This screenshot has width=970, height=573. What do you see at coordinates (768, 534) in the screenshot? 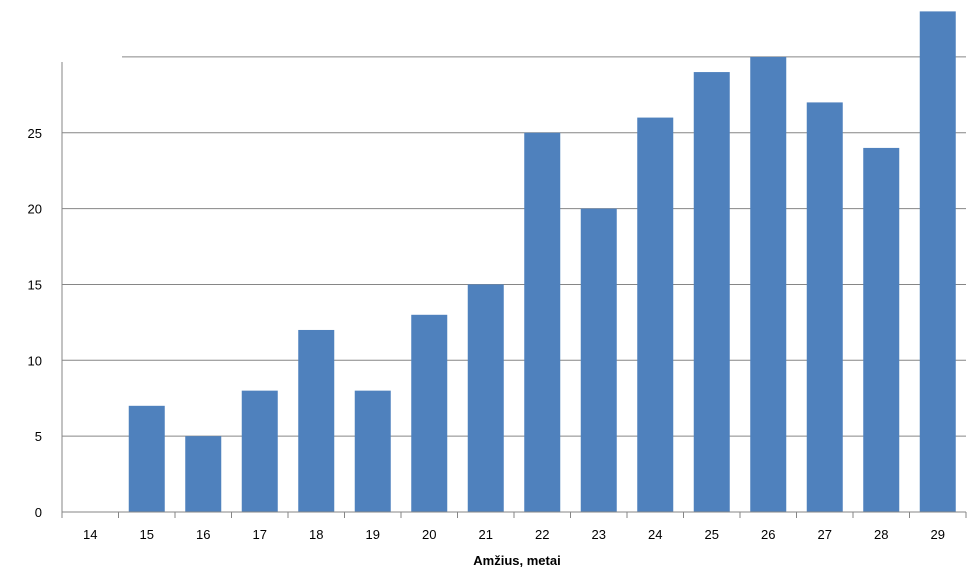
I see `x-tick-label: 26` at bounding box center [768, 534].